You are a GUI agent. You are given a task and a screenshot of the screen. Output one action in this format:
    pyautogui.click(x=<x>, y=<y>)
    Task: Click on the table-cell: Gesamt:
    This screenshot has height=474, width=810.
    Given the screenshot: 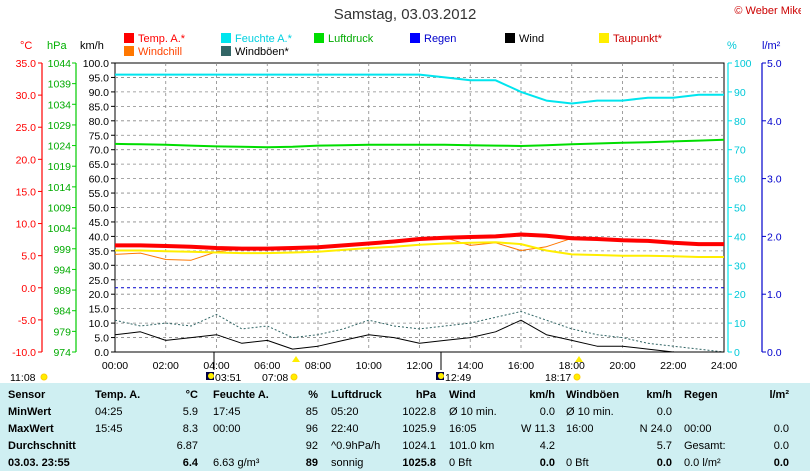 What is the action you would take?
    pyautogui.click(x=705, y=446)
    